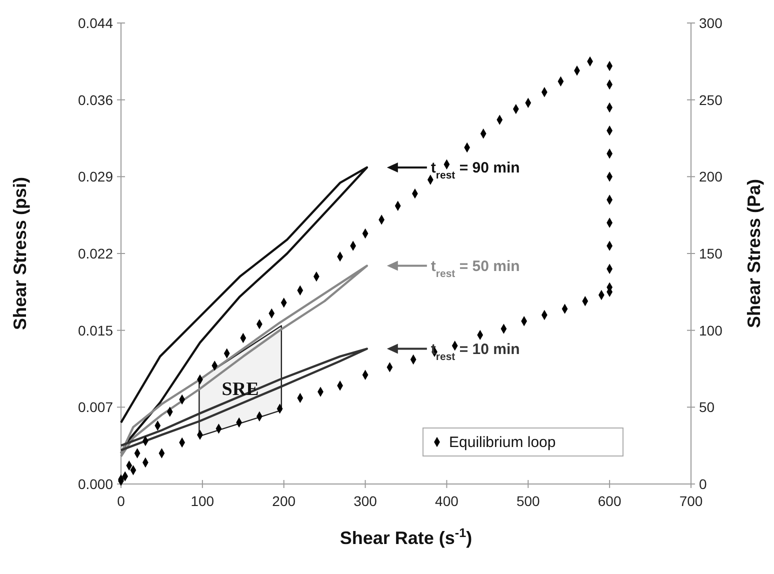 This screenshot has width=774, height=574. What do you see at coordinates (406, 537) in the screenshot?
I see `x-axis-title: Shear Rate (s$^{-1}$)` at bounding box center [406, 537].